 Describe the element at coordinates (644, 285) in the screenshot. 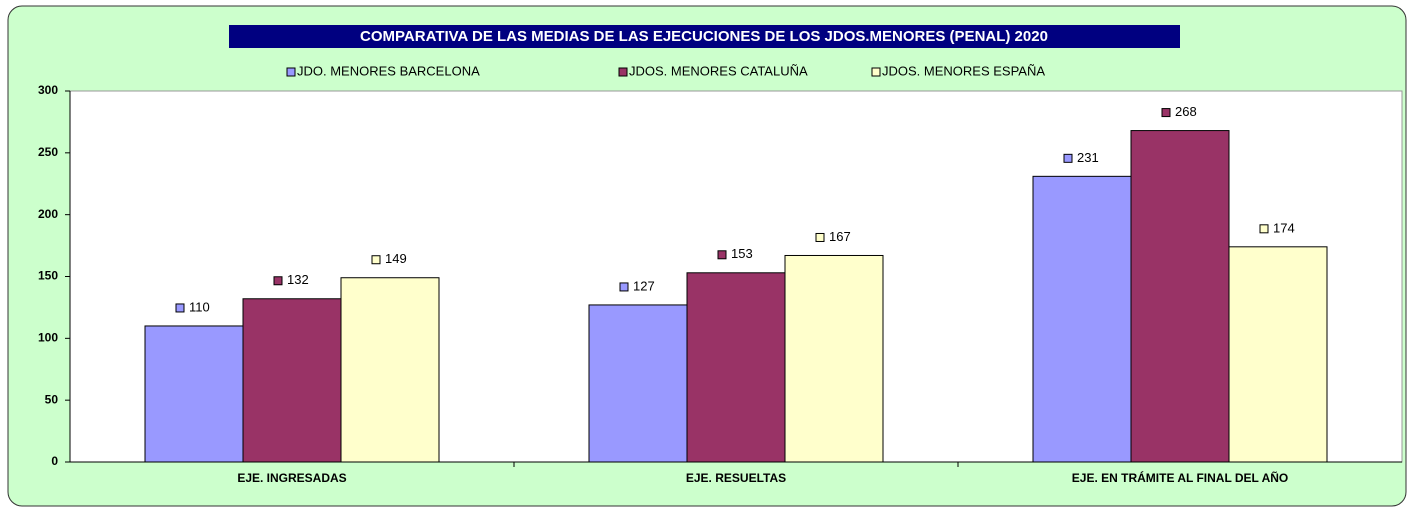

I see `data-label: 127` at that location.